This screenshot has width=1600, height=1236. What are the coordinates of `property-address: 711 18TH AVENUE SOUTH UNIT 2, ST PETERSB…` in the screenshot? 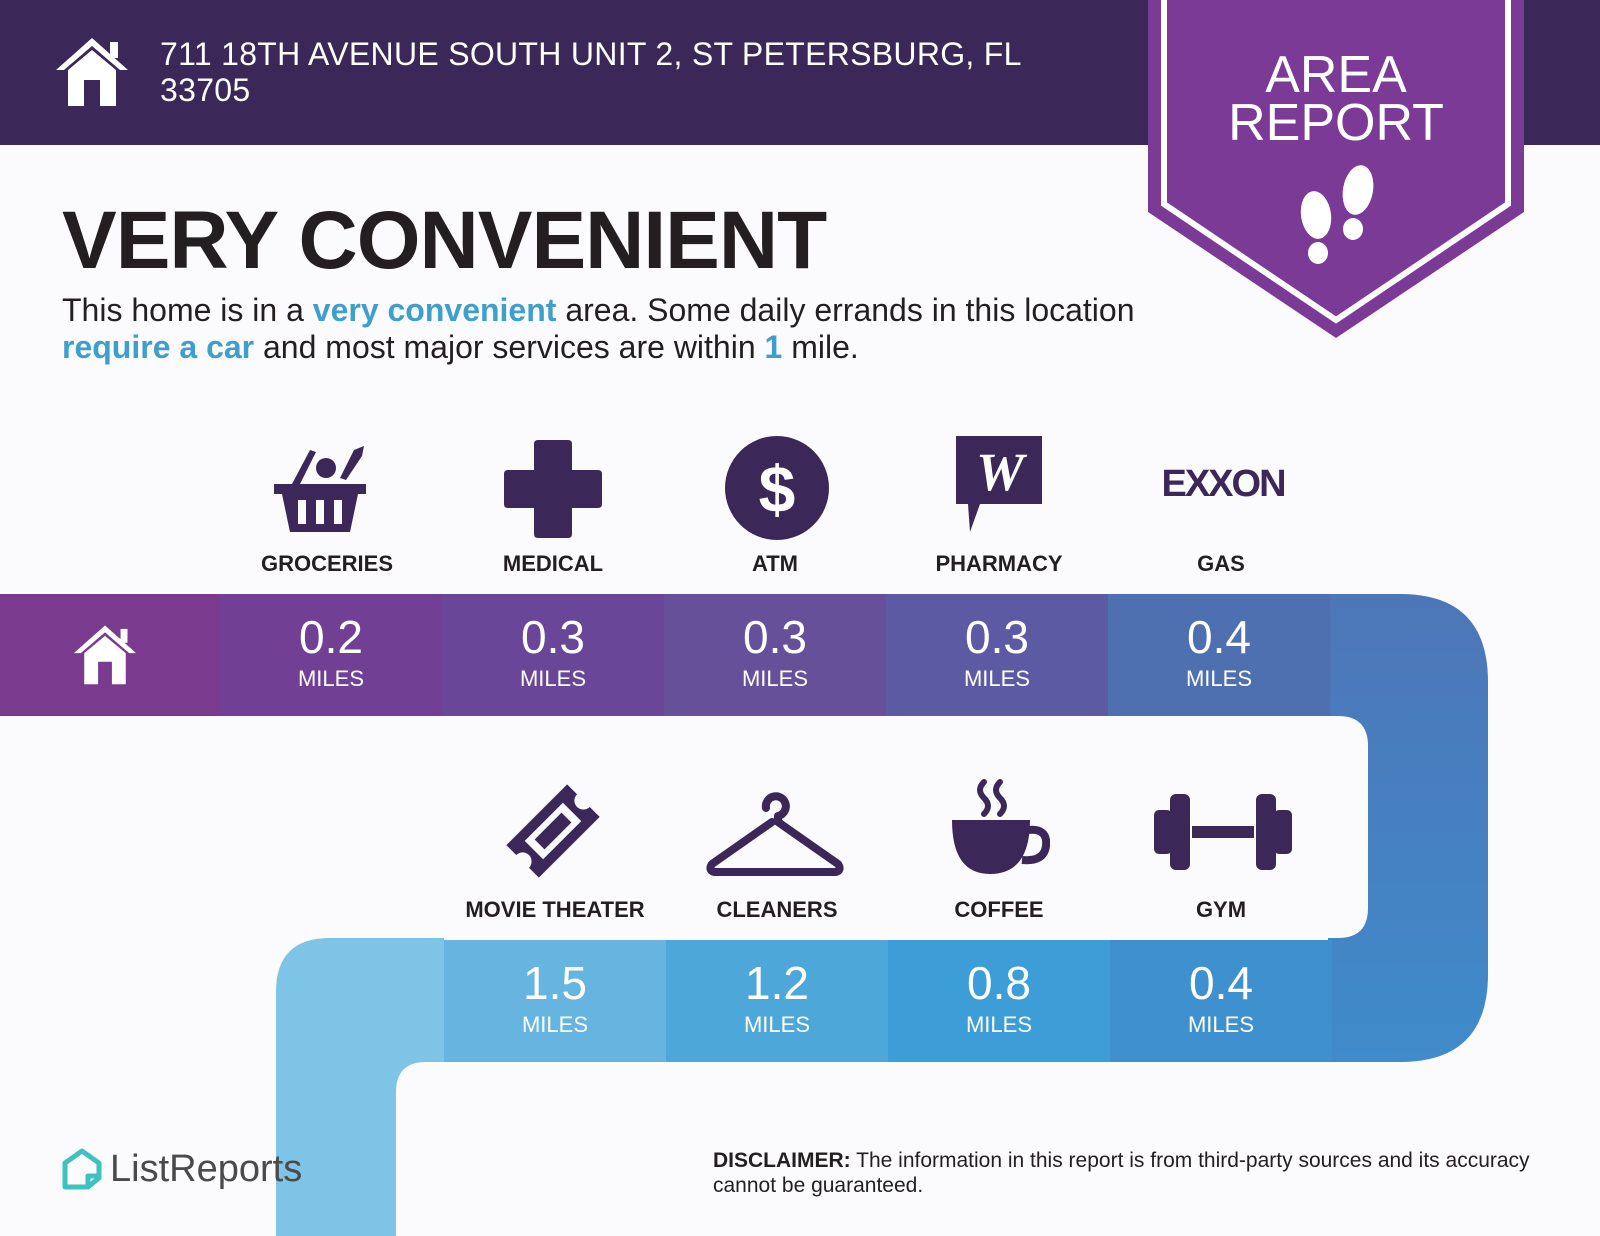 It's located at (610, 72).